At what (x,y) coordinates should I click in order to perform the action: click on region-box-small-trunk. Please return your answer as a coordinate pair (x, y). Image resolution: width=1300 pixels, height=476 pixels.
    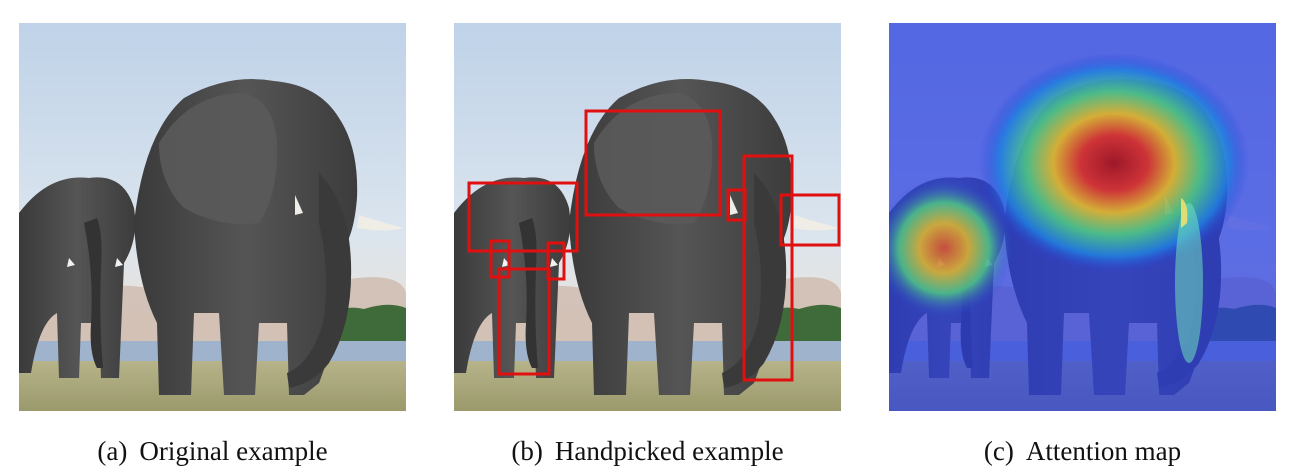
    Looking at the image, I should click on (524, 321).